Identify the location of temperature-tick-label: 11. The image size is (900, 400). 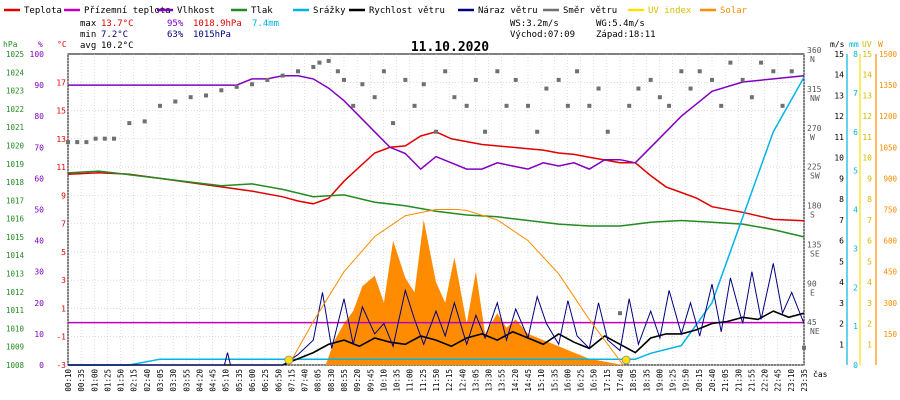
(61, 167).